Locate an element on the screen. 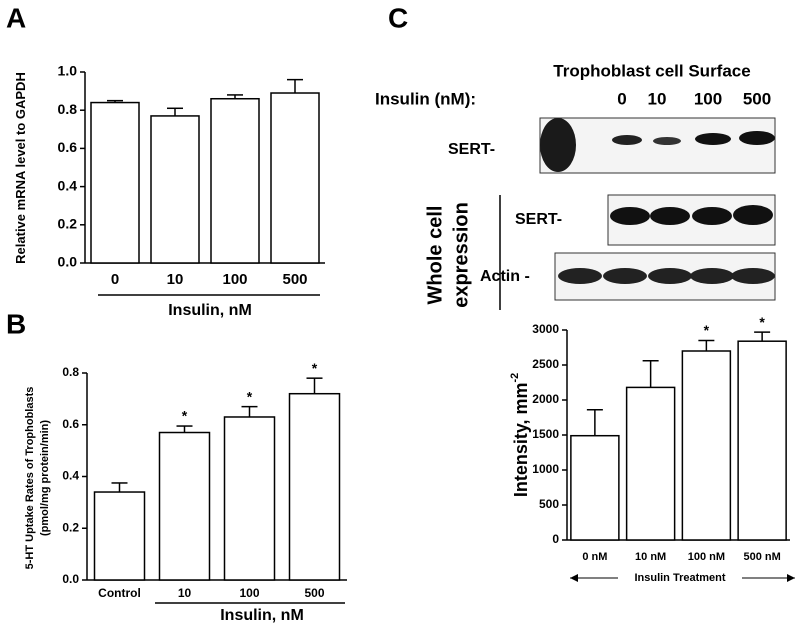 The height and width of the screenshot is (626, 798). y-tick-label: 2000 is located at coordinates (545, 399).